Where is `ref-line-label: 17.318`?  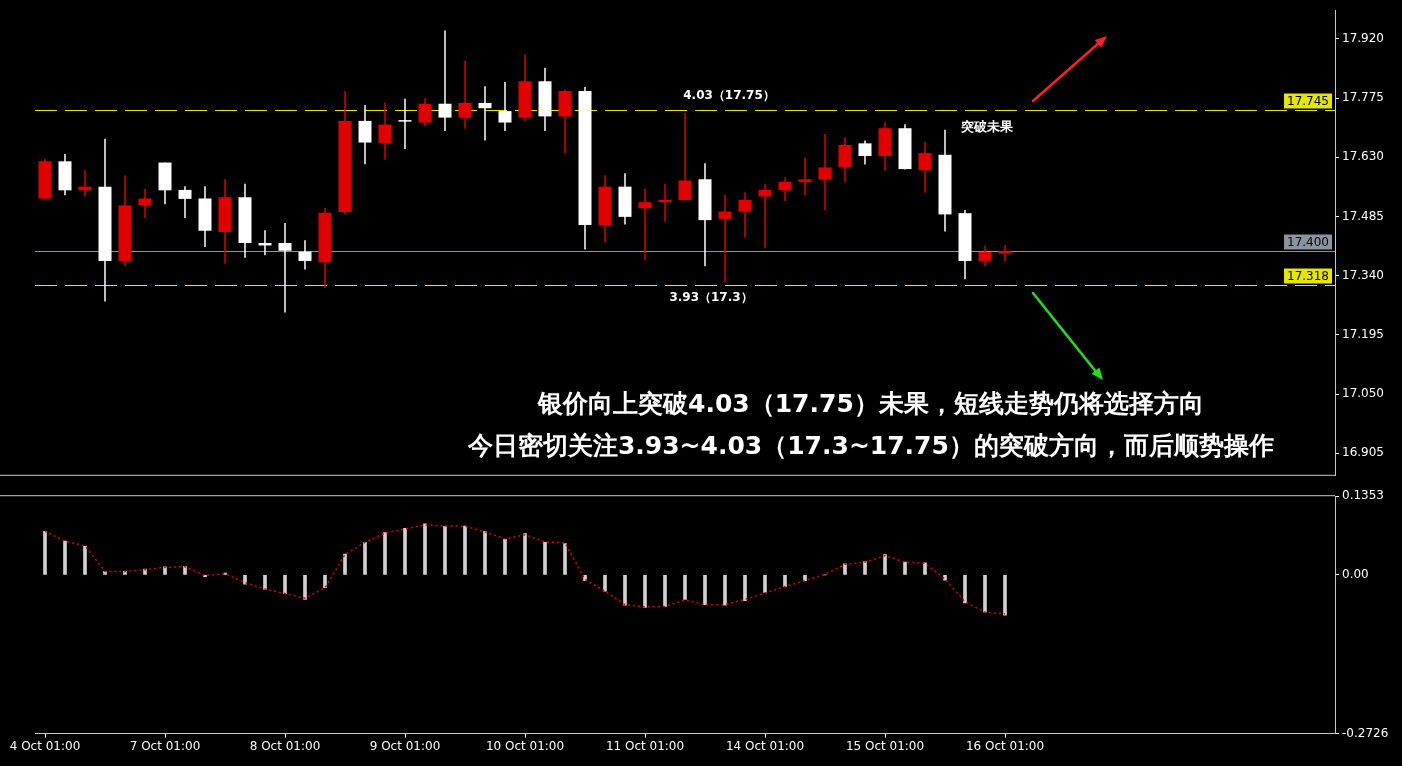 ref-line-label: 17.318 is located at coordinates (1308, 275).